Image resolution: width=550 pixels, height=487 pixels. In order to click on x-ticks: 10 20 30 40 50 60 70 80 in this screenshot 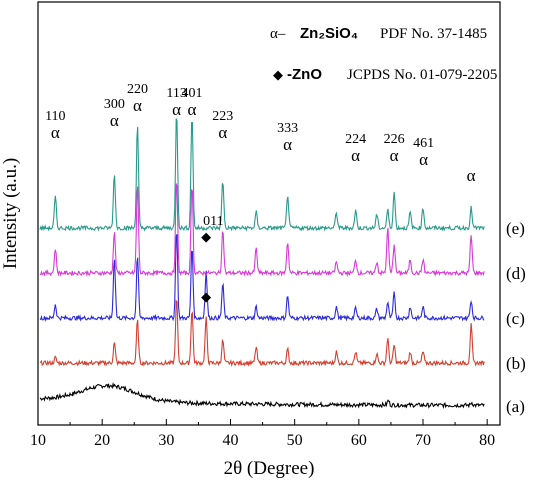, I will do `click(262, 434)`.